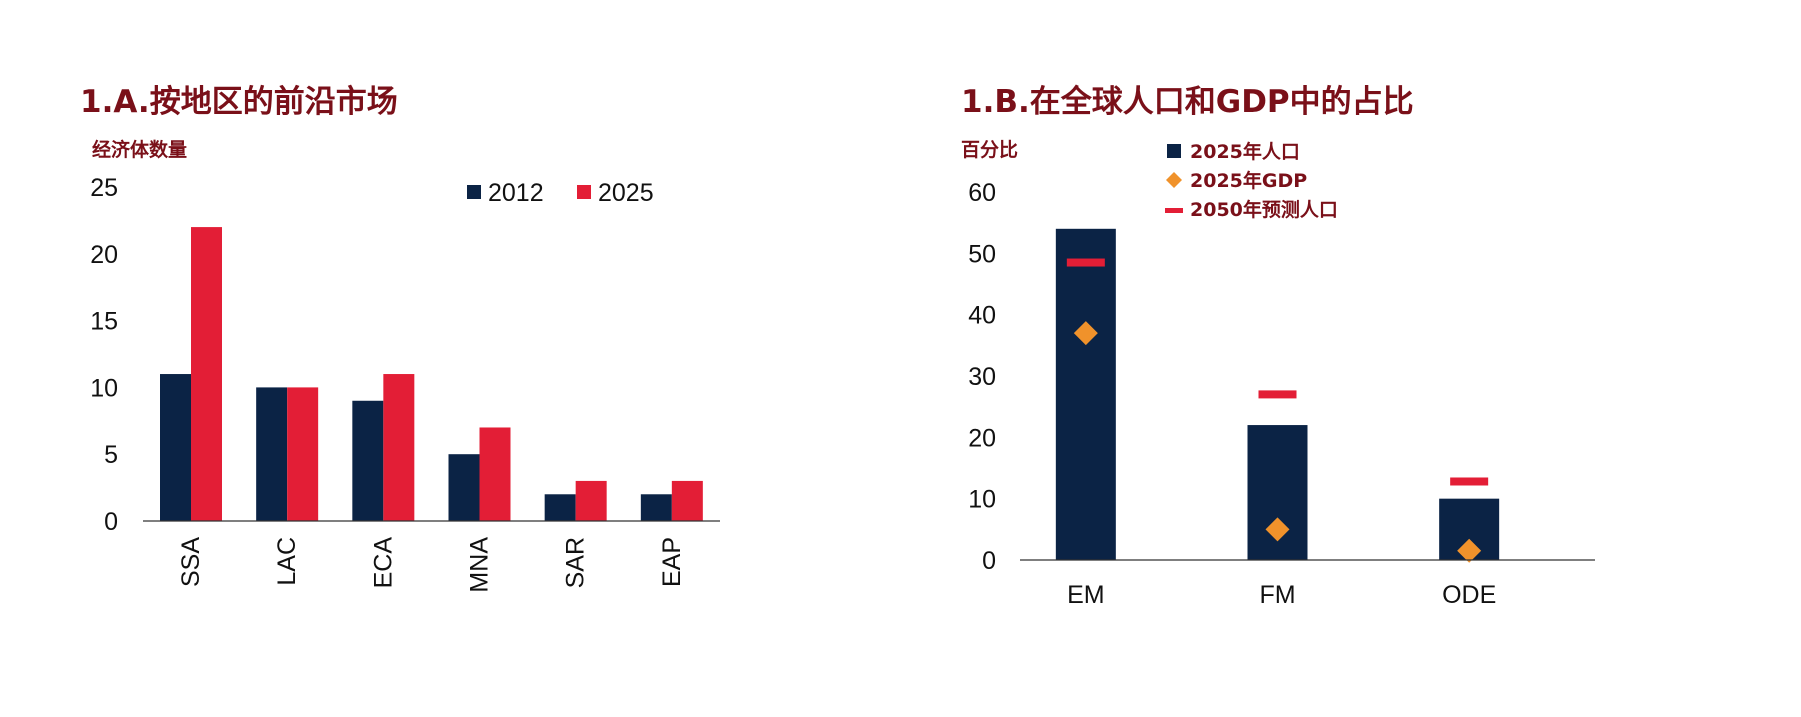 The image size is (1801, 717). I want to click on y-tick-label: 5, so click(111, 455).